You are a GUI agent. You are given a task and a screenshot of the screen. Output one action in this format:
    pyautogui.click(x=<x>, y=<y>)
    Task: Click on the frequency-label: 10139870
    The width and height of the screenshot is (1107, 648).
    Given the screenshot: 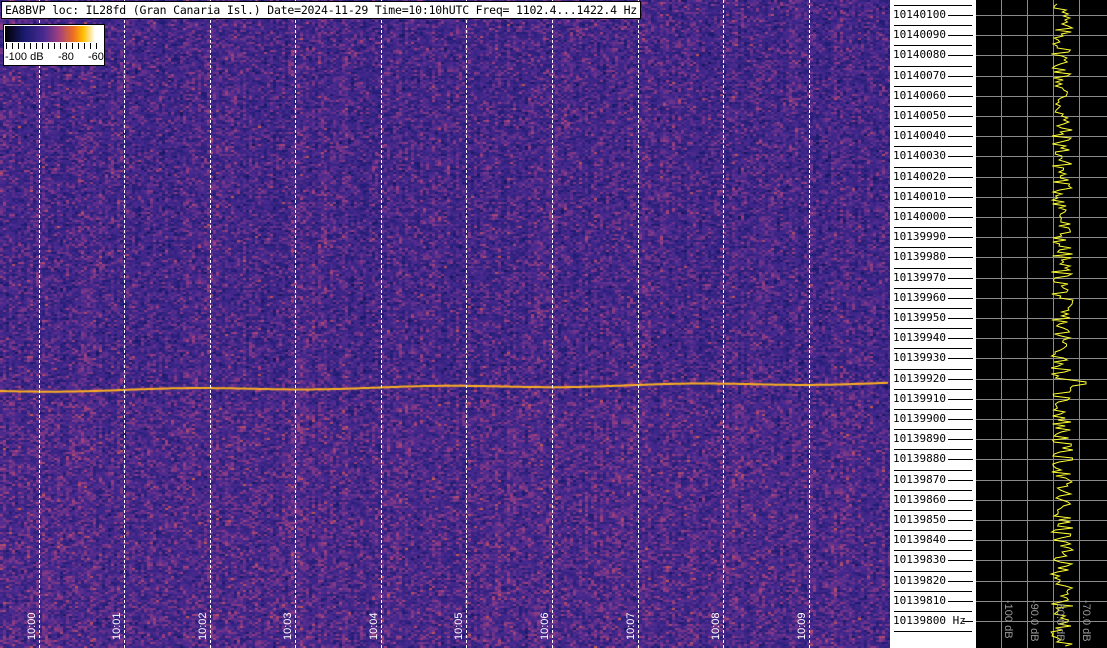 What is the action you would take?
    pyautogui.click(x=919, y=479)
    